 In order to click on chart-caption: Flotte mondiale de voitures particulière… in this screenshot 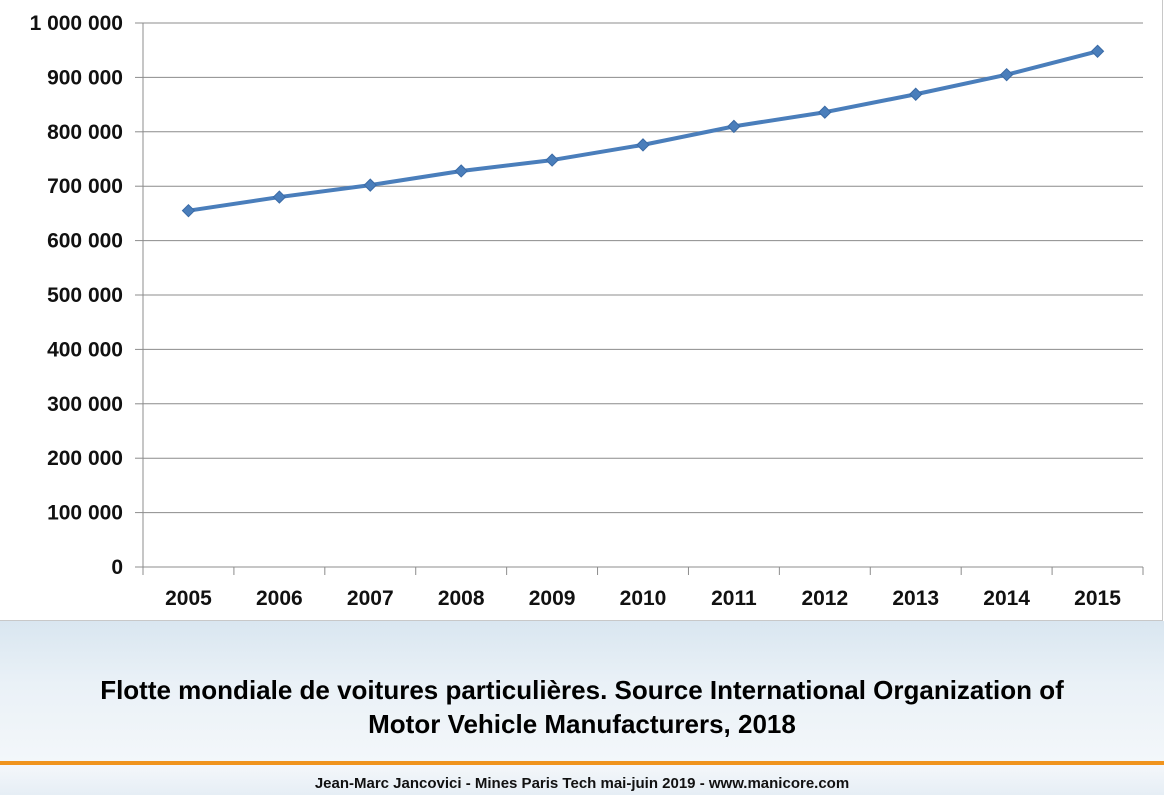, I will do `click(582, 707)`.